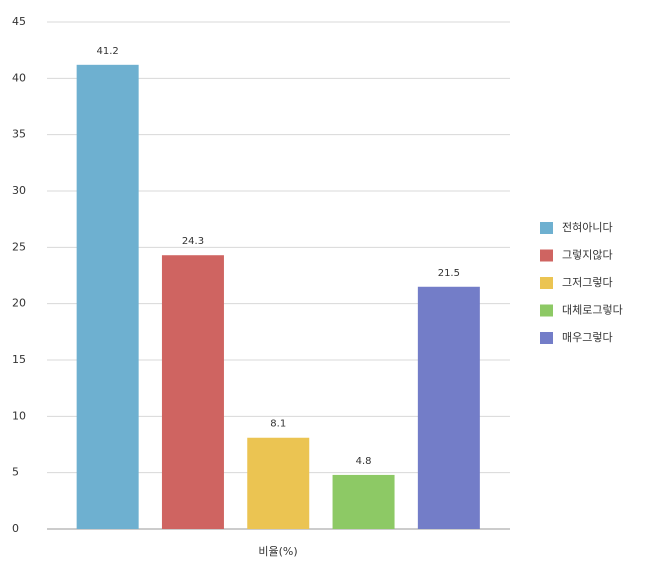 The height and width of the screenshot is (568, 659). Describe the element at coordinates (587, 255) in the screenshot. I see `legend-label: 그렇지않다` at that location.